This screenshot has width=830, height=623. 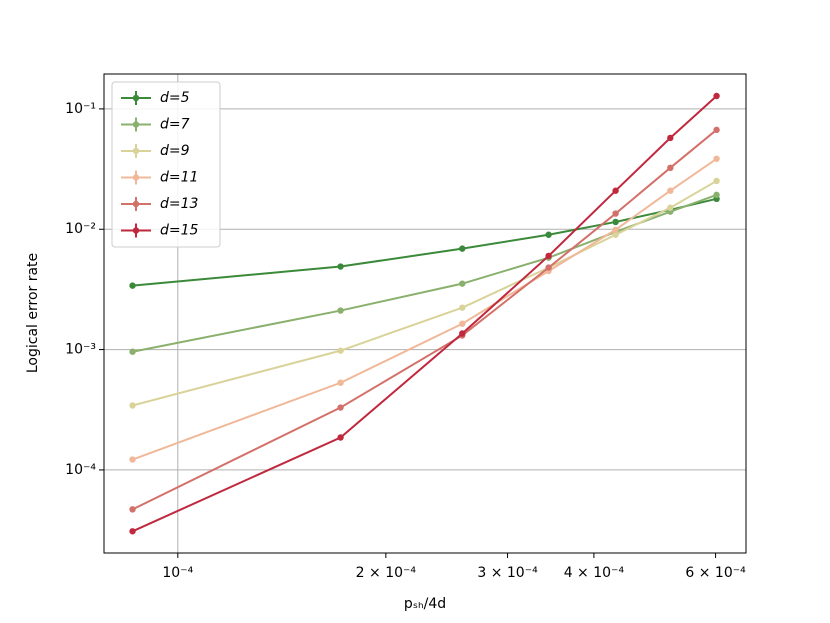 What do you see at coordinates (175, 125) in the screenshot?
I see `legend-label: d=7` at bounding box center [175, 125].